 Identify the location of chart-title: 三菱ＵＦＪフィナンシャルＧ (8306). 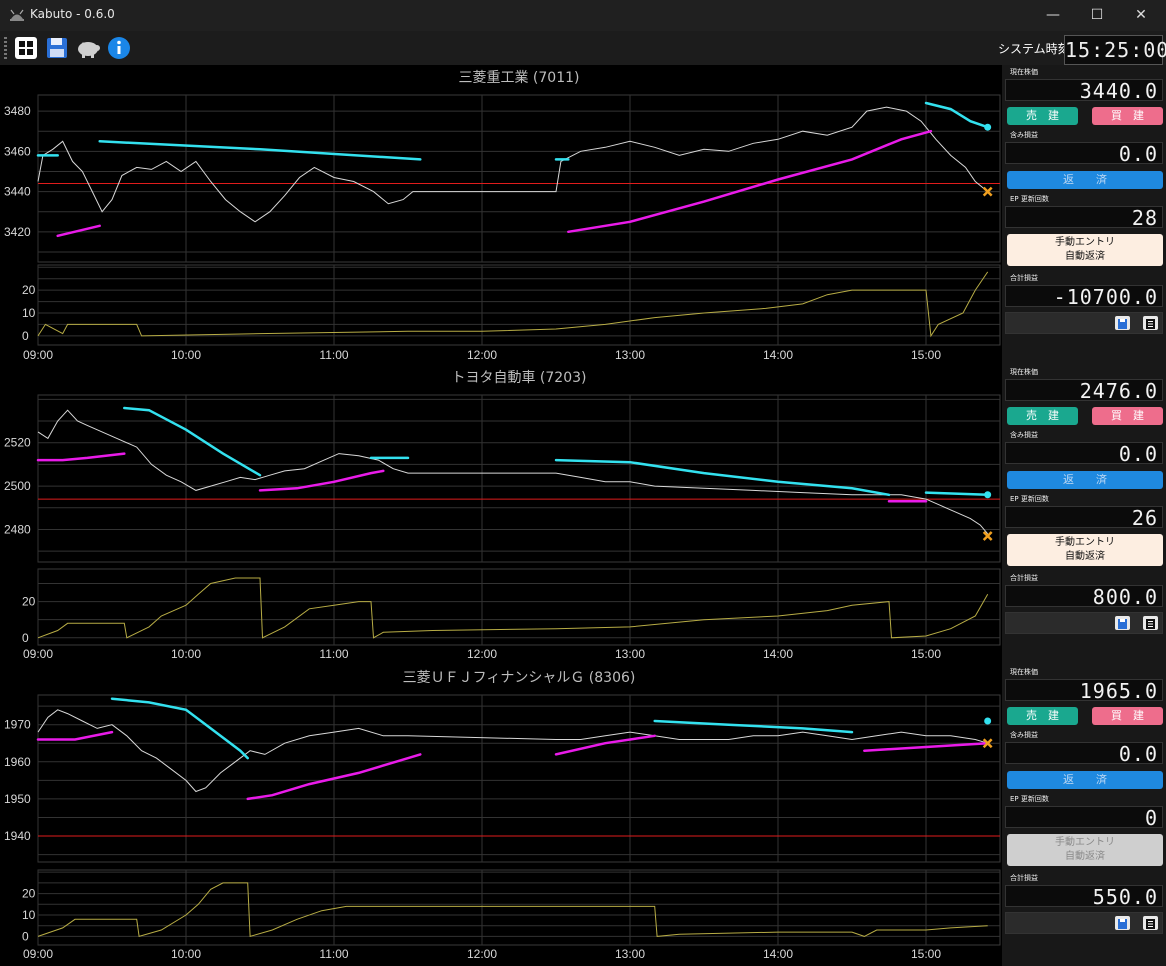
(519, 678).